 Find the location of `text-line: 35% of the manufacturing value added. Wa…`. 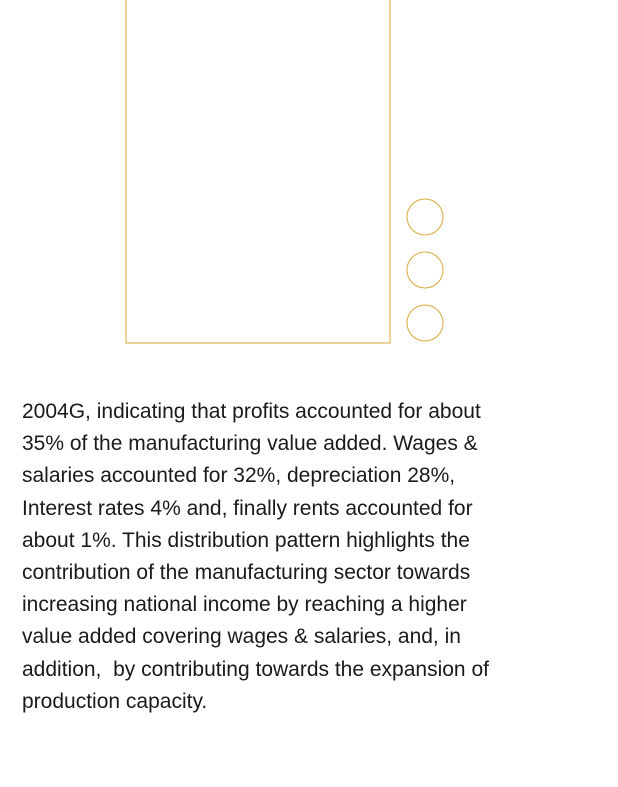

text-line: 35% of the manufacturing value added. Wa… is located at coordinates (250, 444).